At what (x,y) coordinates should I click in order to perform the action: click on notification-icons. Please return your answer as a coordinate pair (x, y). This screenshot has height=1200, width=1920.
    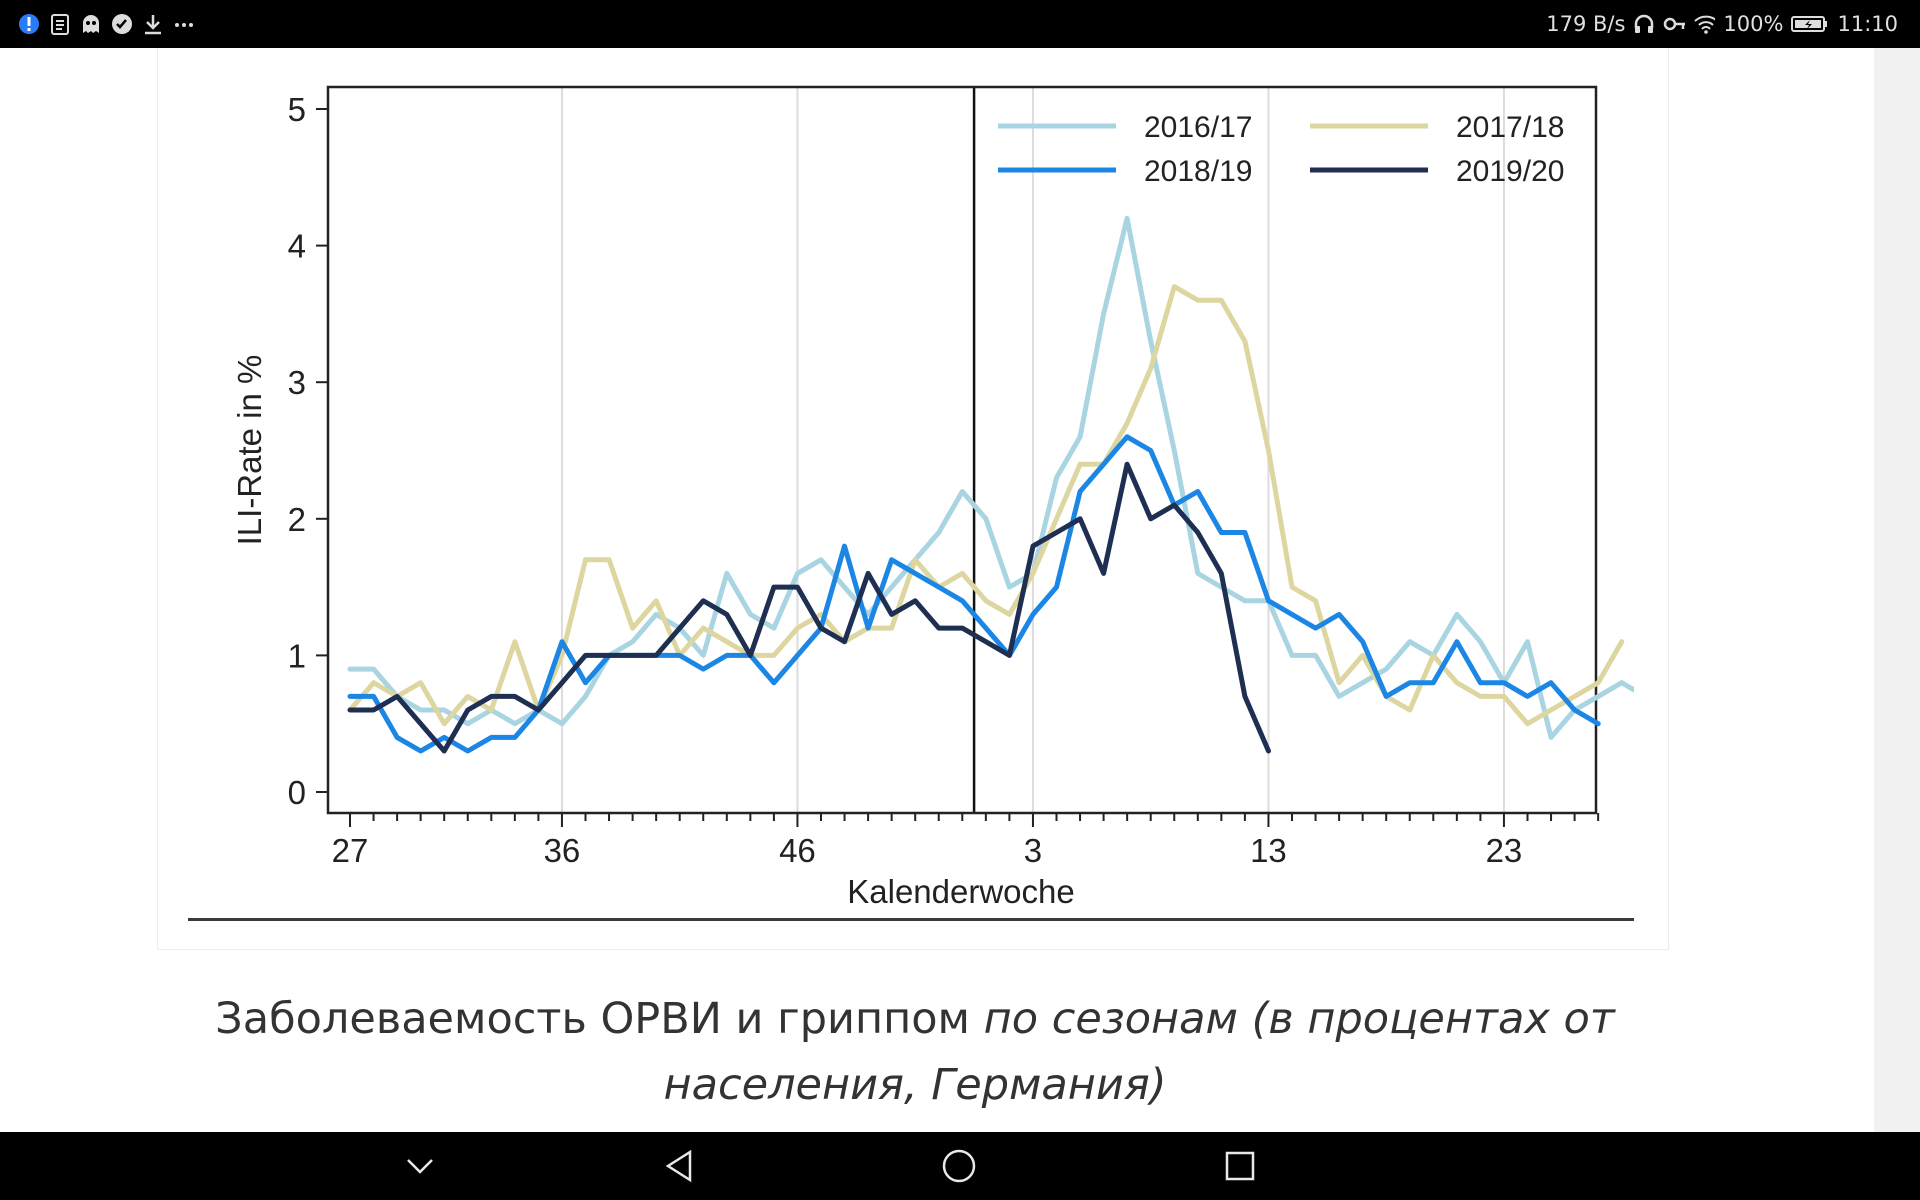
    Looking at the image, I should click on (106, 24).